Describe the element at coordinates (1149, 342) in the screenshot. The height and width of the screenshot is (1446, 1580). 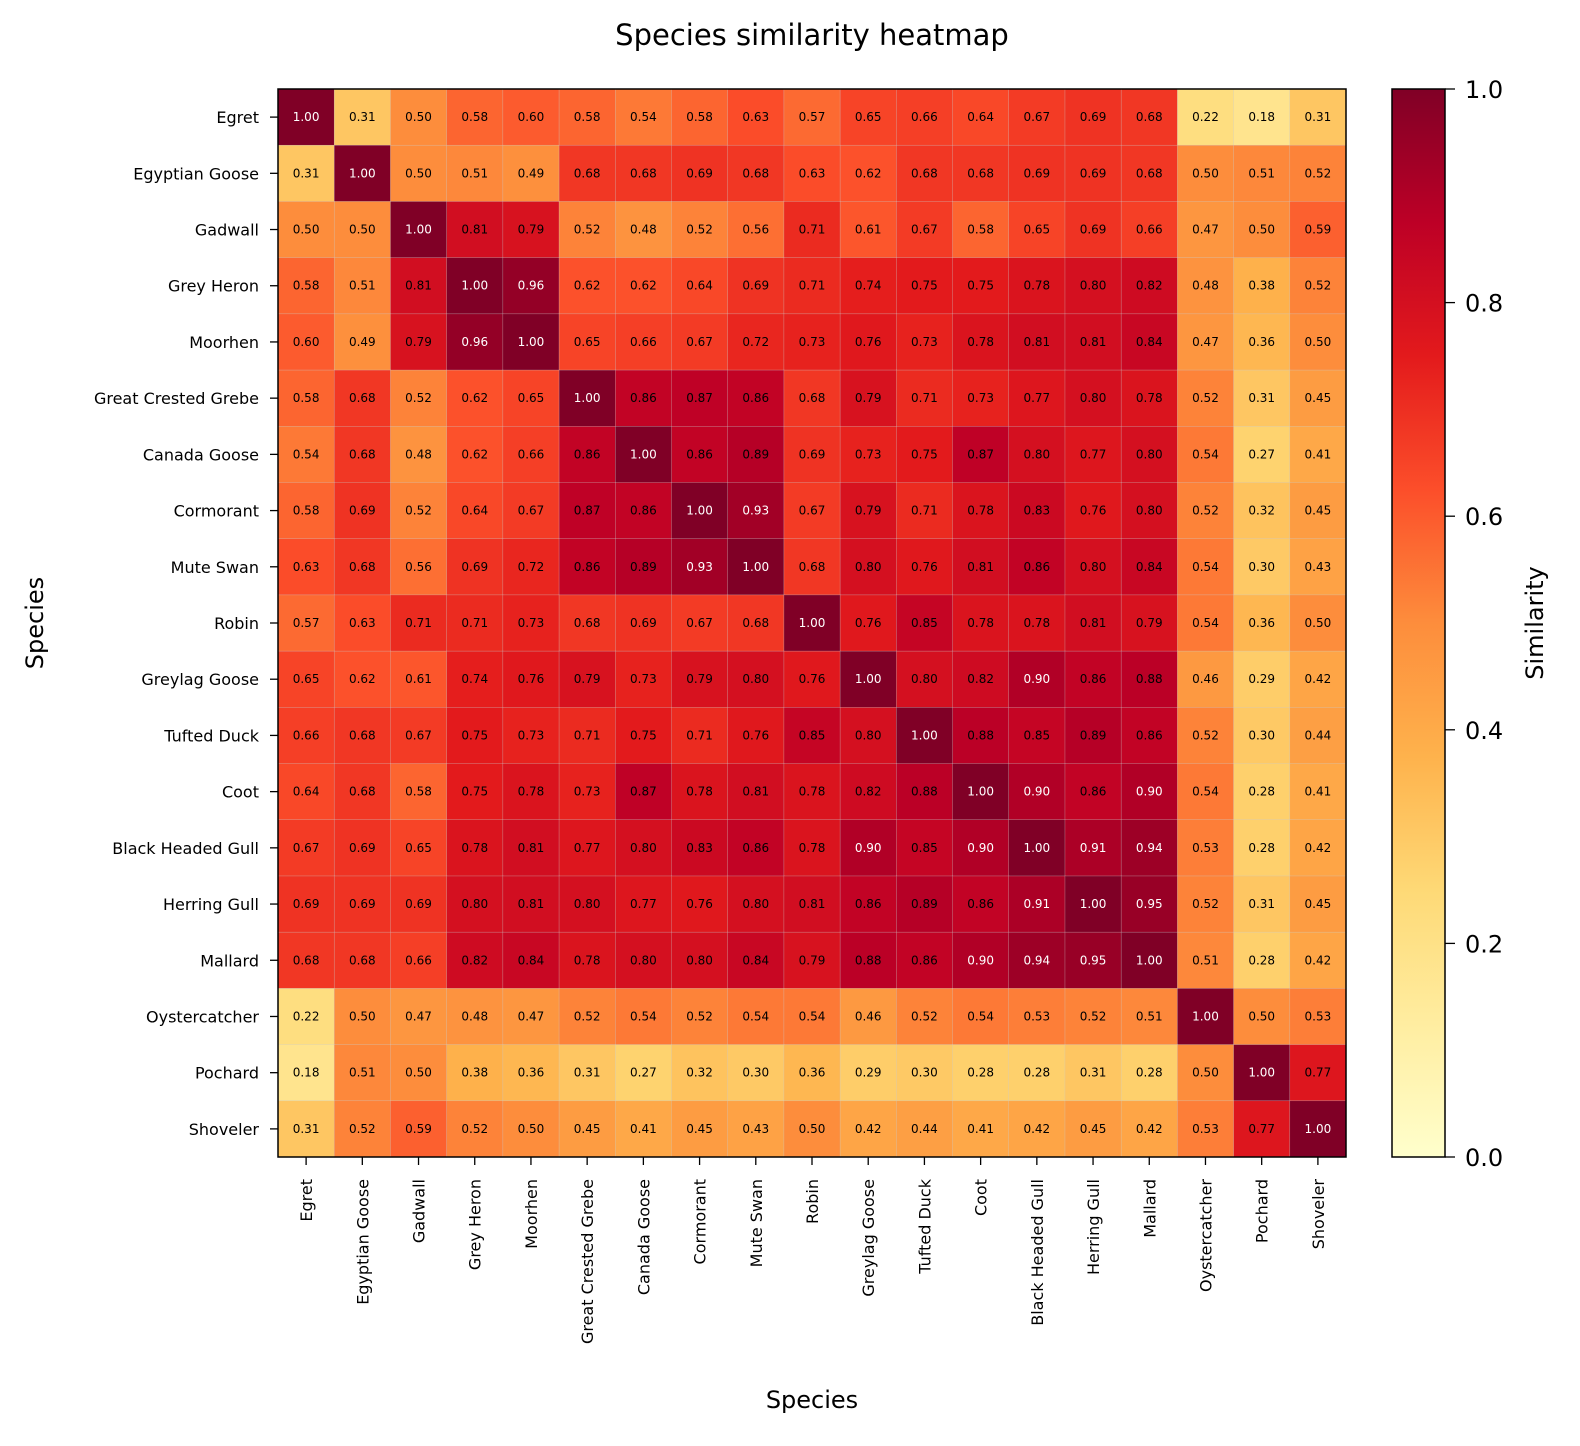
I see `cell-value-label: 0.84` at that location.